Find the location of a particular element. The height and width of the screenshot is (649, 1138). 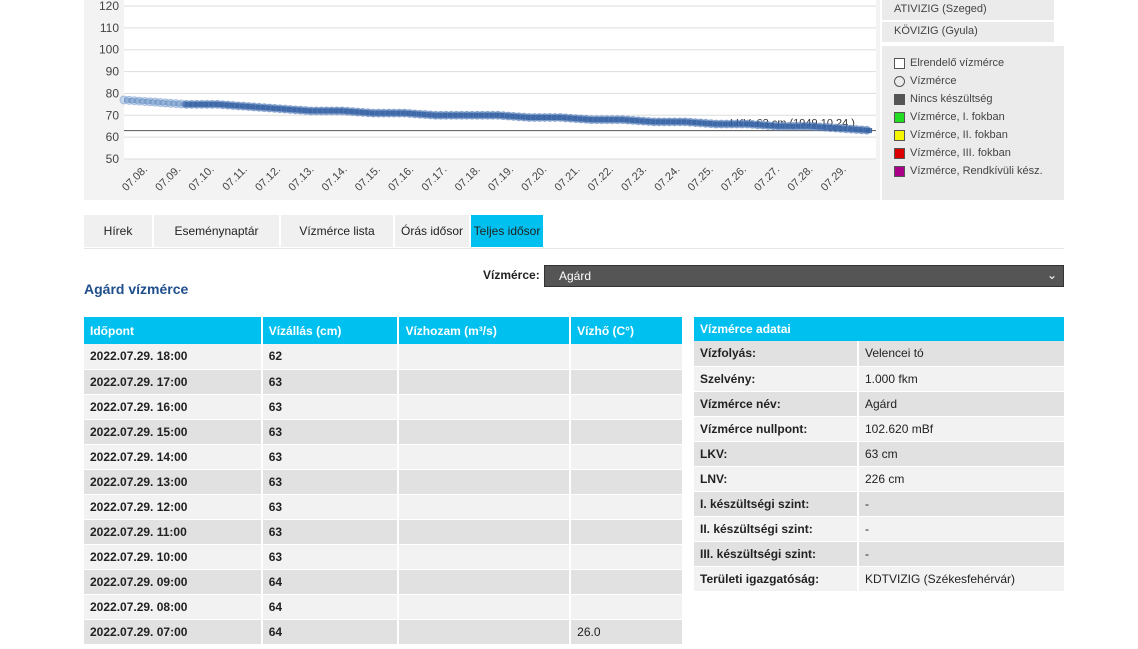

x-tick-label: 07.13. is located at coordinates (301, 179).